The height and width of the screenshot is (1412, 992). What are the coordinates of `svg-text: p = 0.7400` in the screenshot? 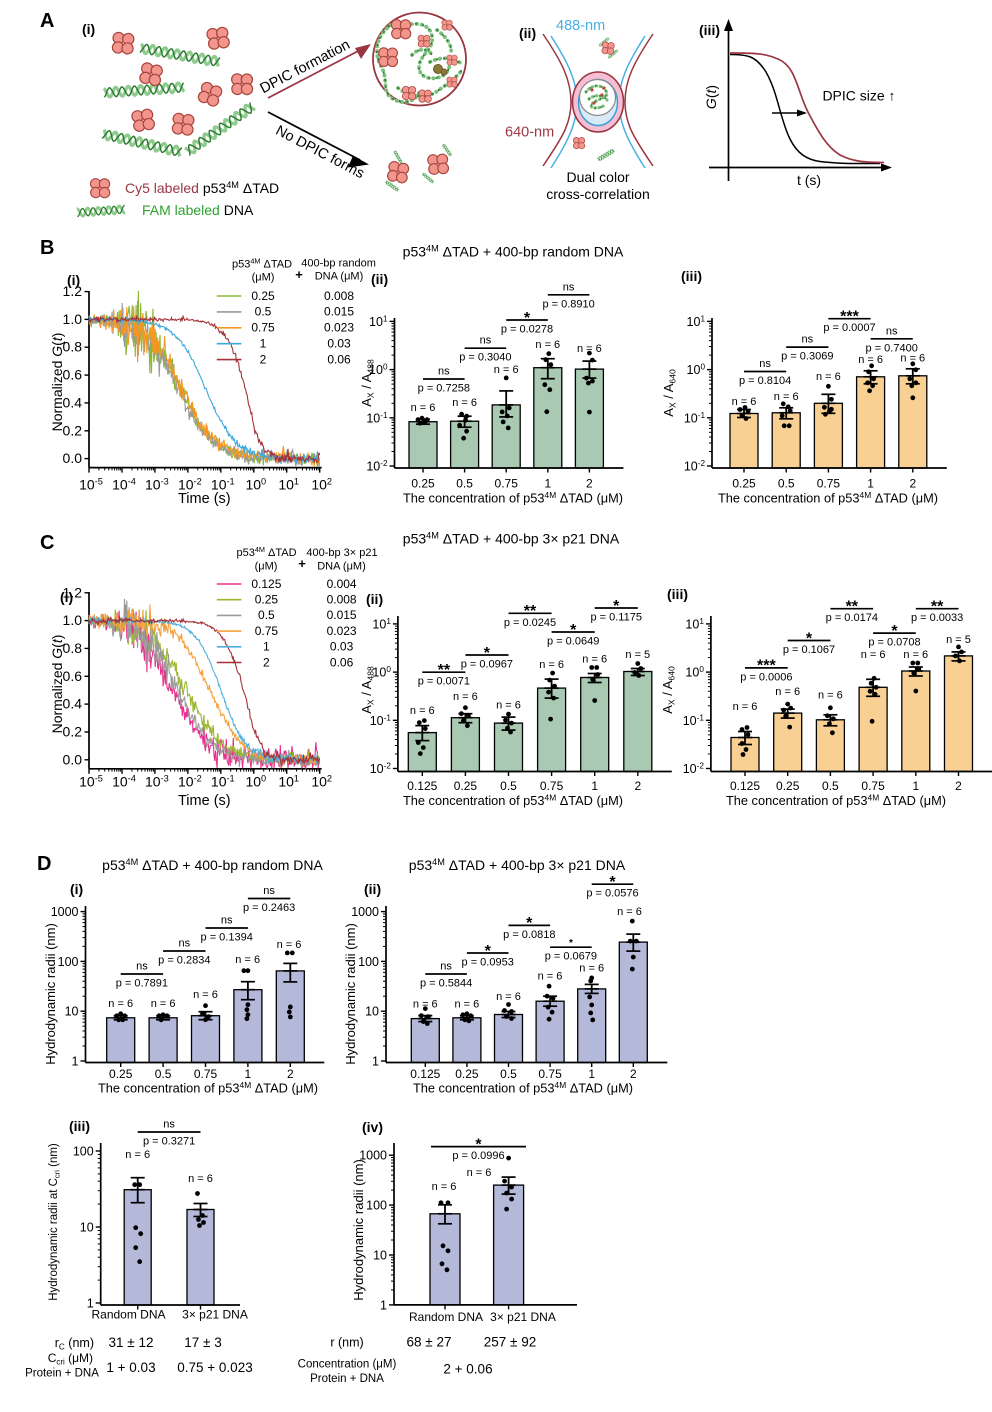 It's located at (892, 348).